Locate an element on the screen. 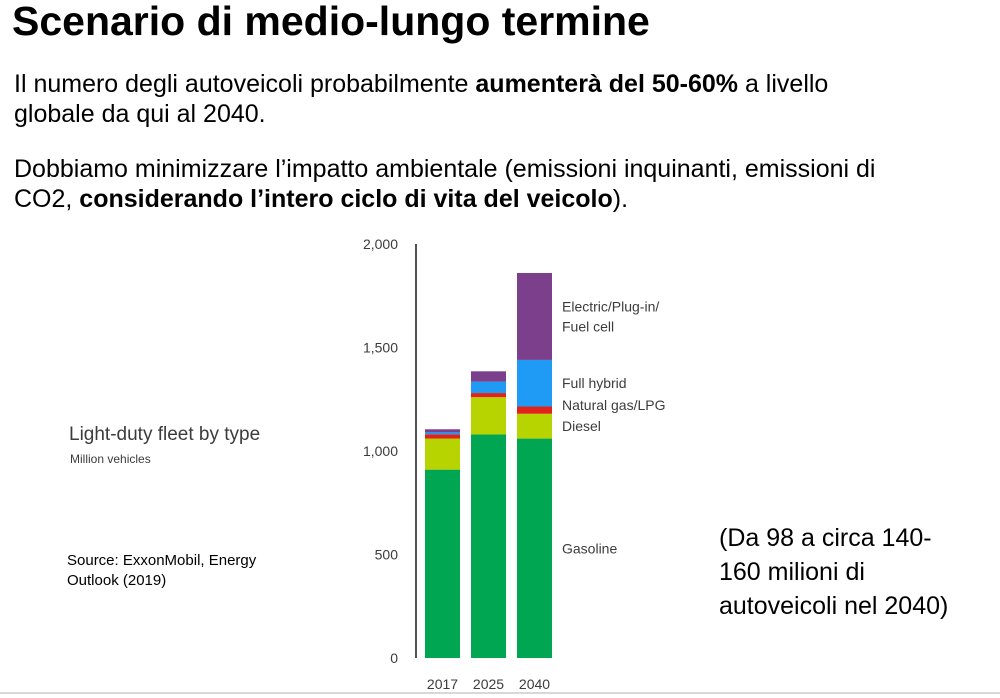  y-tick-label: 1,000 is located at coordinates (380, 451).